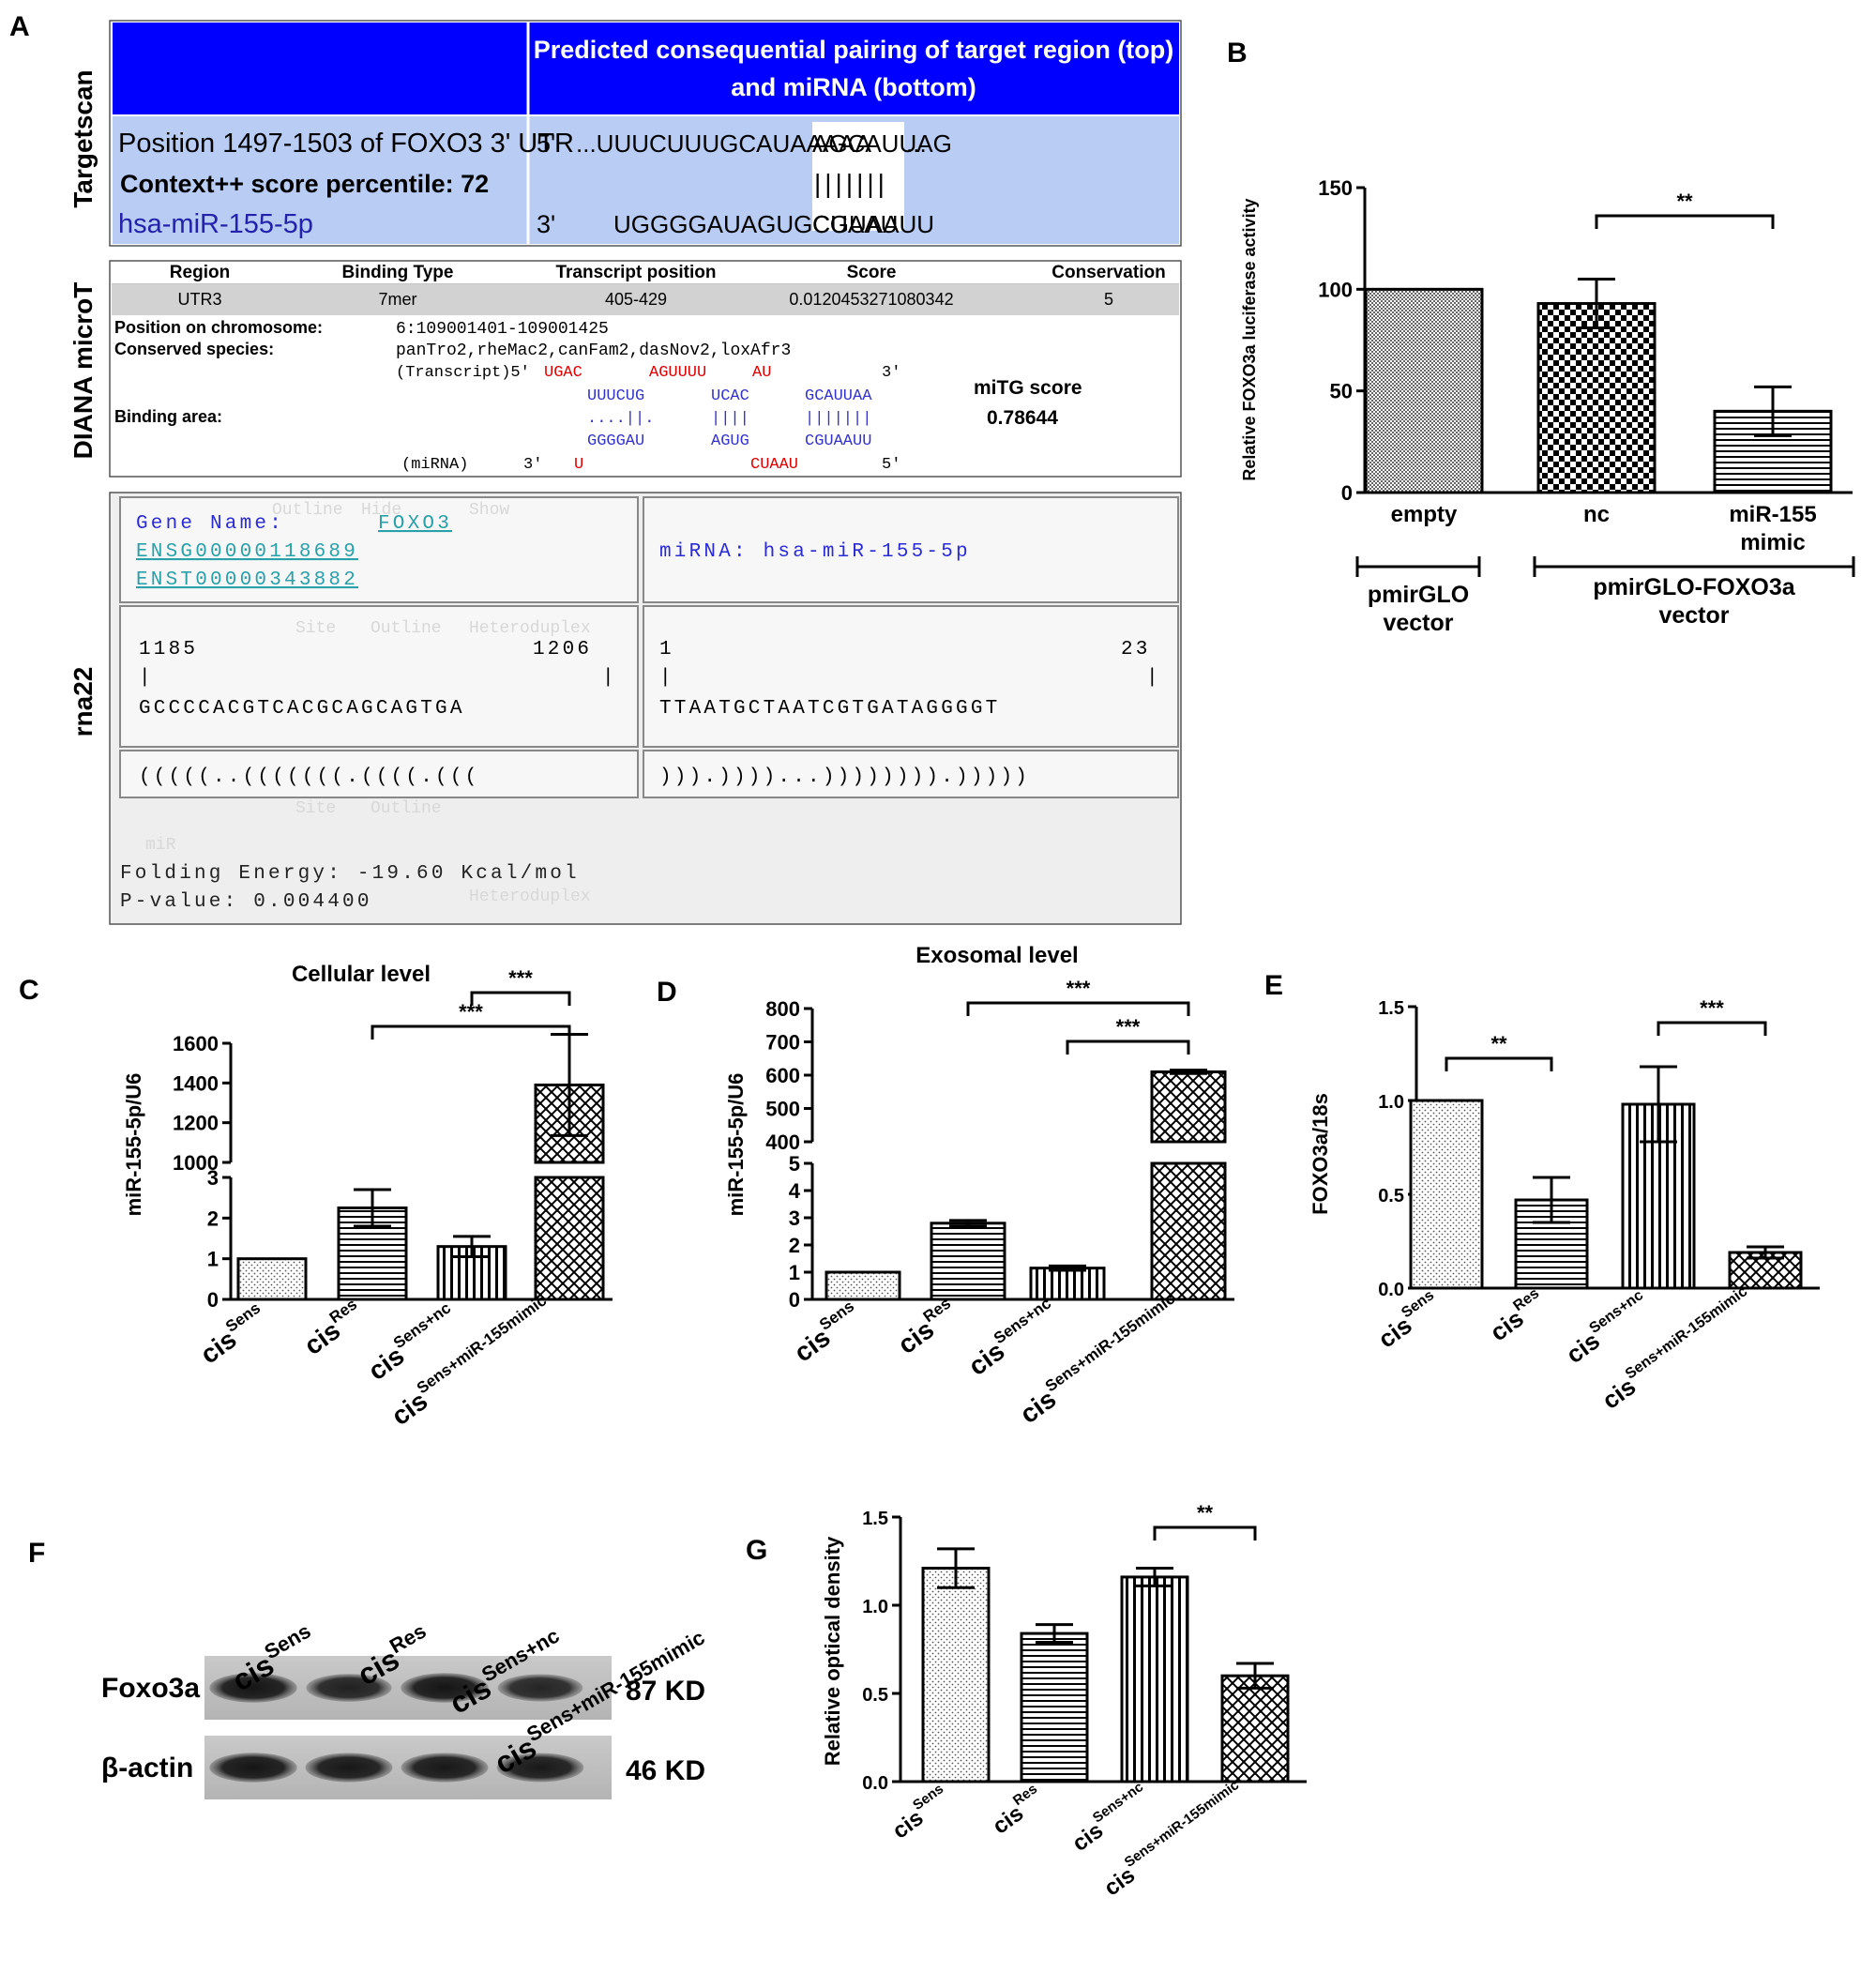 The width and height of the screenshot is (1876, 1973). I want to click on x-category-label: miR-155, so click(1772, 514).